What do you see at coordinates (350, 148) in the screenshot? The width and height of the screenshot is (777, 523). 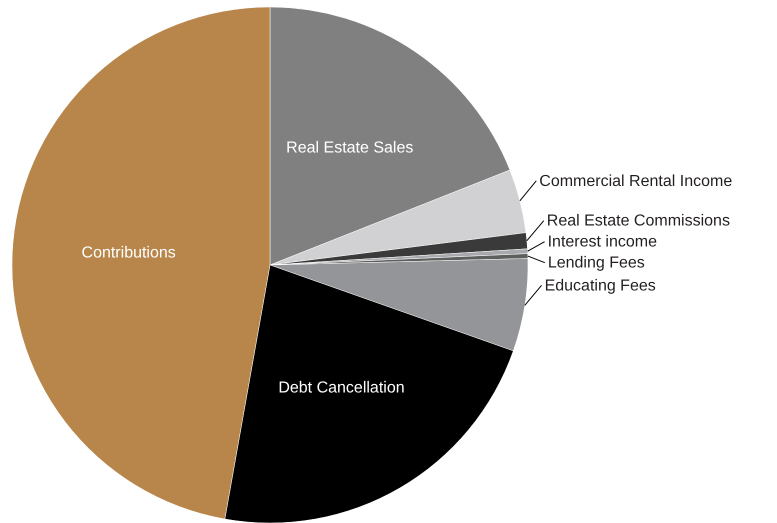 I see `slice-label: Real Estate Sales` at bounding box center [350, 148].